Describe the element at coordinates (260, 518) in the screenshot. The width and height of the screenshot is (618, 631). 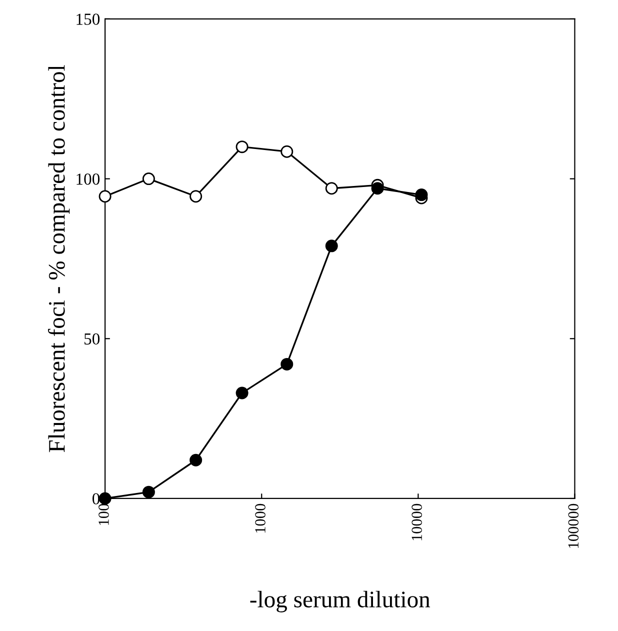
I see `x-tick-label: 1000` at that location.